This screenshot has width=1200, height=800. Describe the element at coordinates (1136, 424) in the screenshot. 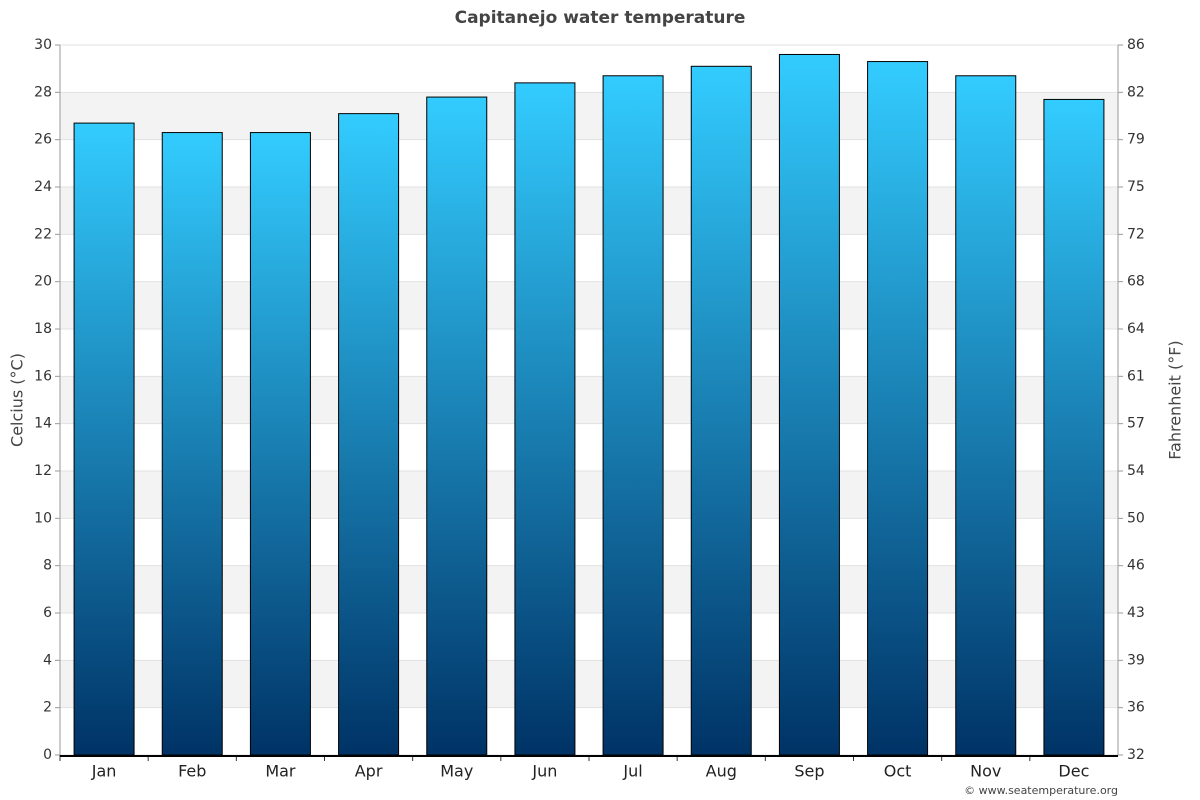

I see `y2-tick-label: 57` at that location.